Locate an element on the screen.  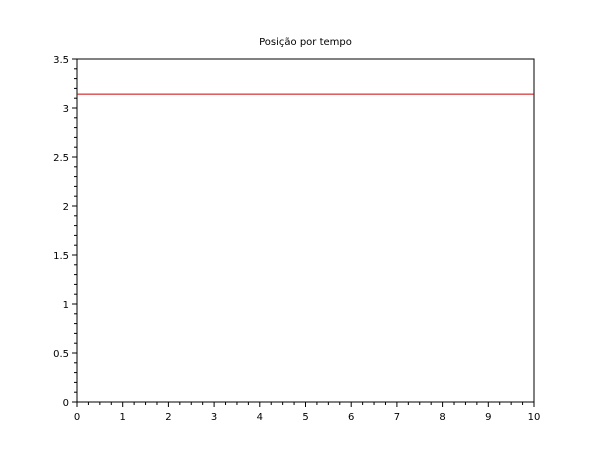
x-tick-label: 3 is located at coordinates (214, 417).